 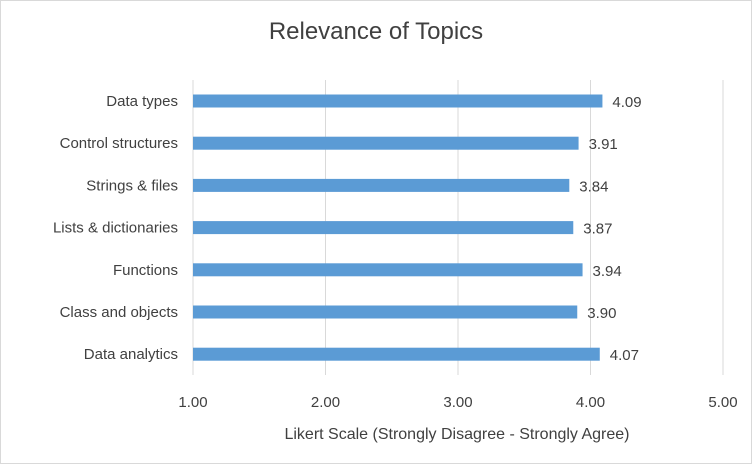 I want to click on category-label: Data analytics, so click(x=131, y=354).